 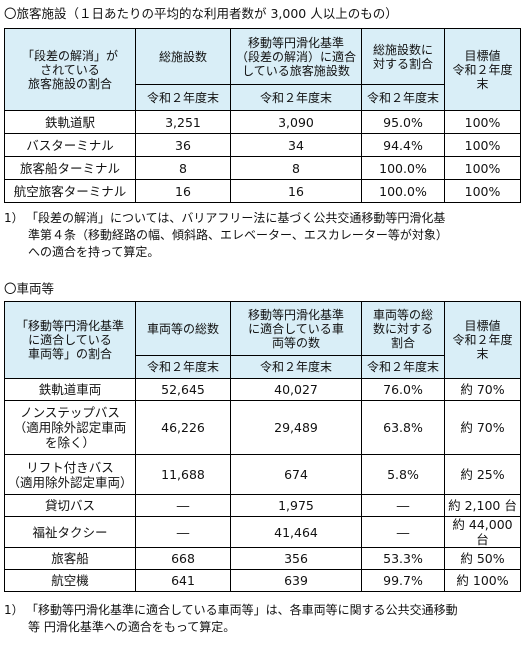 What do you see at coordinates (296, 558) in the screenshot?
I see `cell-compliant: 356` at bounding box center [296, 558].